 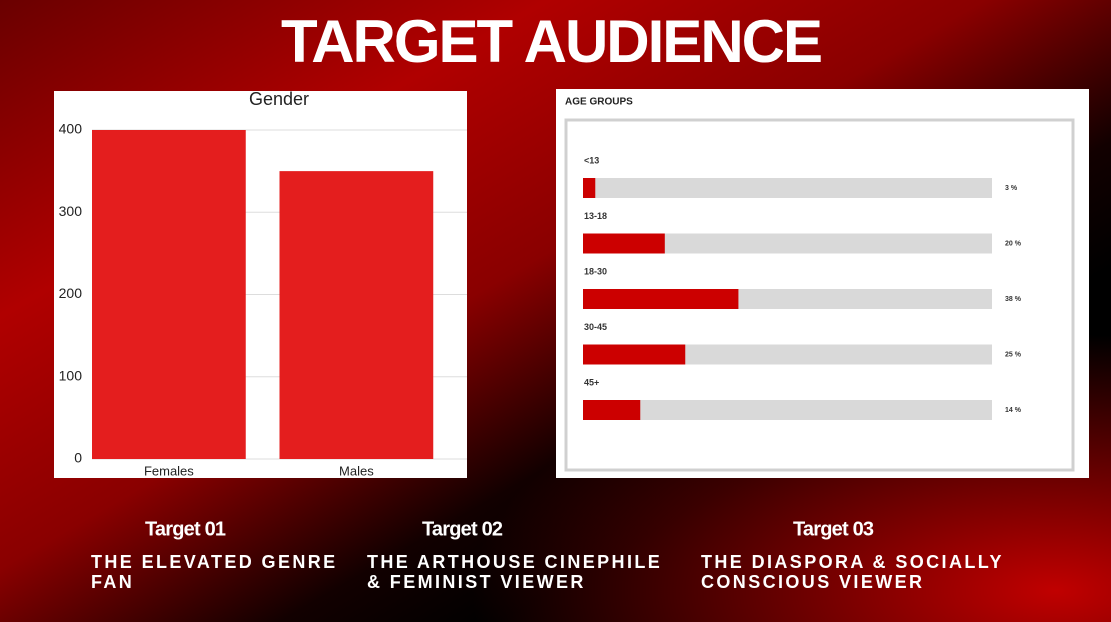 I want to click on category-label: 13-18, so click(x=595, y=216).